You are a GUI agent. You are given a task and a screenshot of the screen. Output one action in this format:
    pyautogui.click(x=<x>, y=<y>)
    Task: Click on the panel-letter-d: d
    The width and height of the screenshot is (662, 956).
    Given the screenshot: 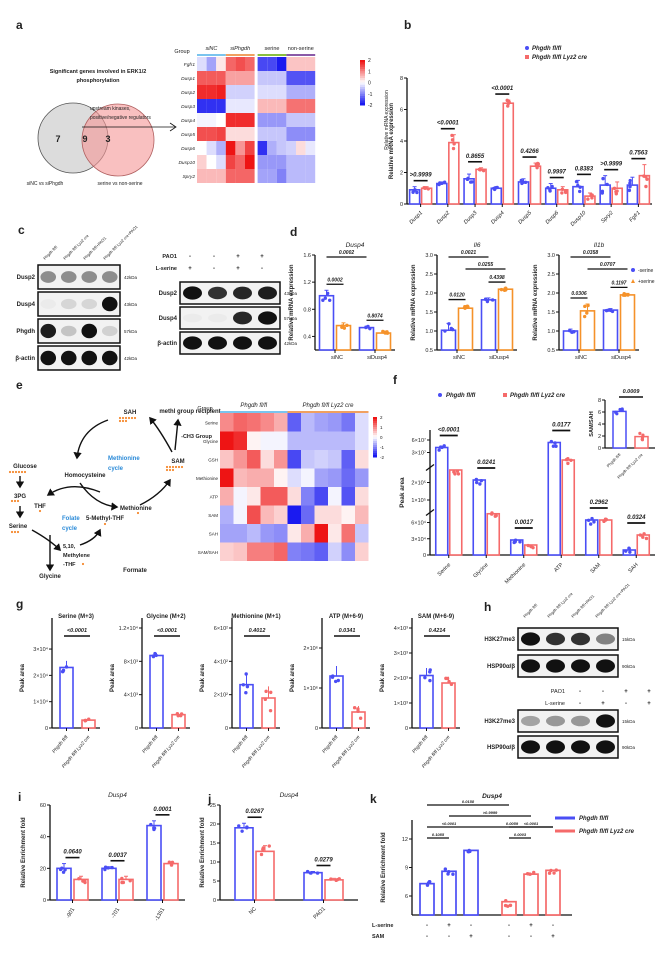 What is the action you would take?
    pyautogui.click(x=294, y=232)
    